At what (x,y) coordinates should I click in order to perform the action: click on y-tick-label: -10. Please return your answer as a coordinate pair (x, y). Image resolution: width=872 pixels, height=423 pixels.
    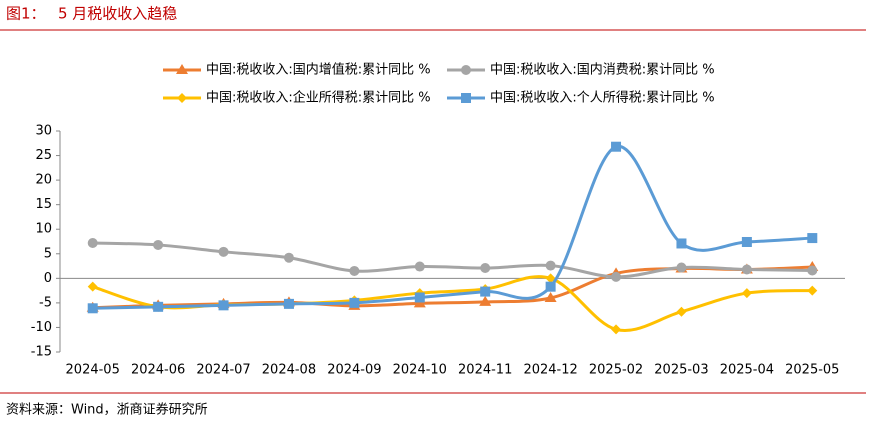
    Looking at the image, I should click on (41, 327).